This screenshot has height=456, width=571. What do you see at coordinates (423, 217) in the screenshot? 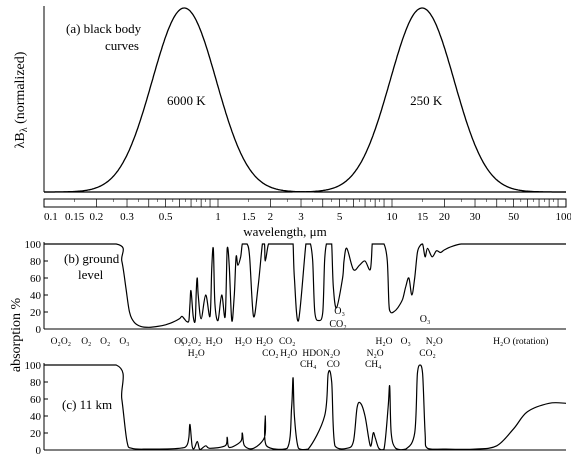
I see `x-tick-label: 15` at bounding box center [423, 217].